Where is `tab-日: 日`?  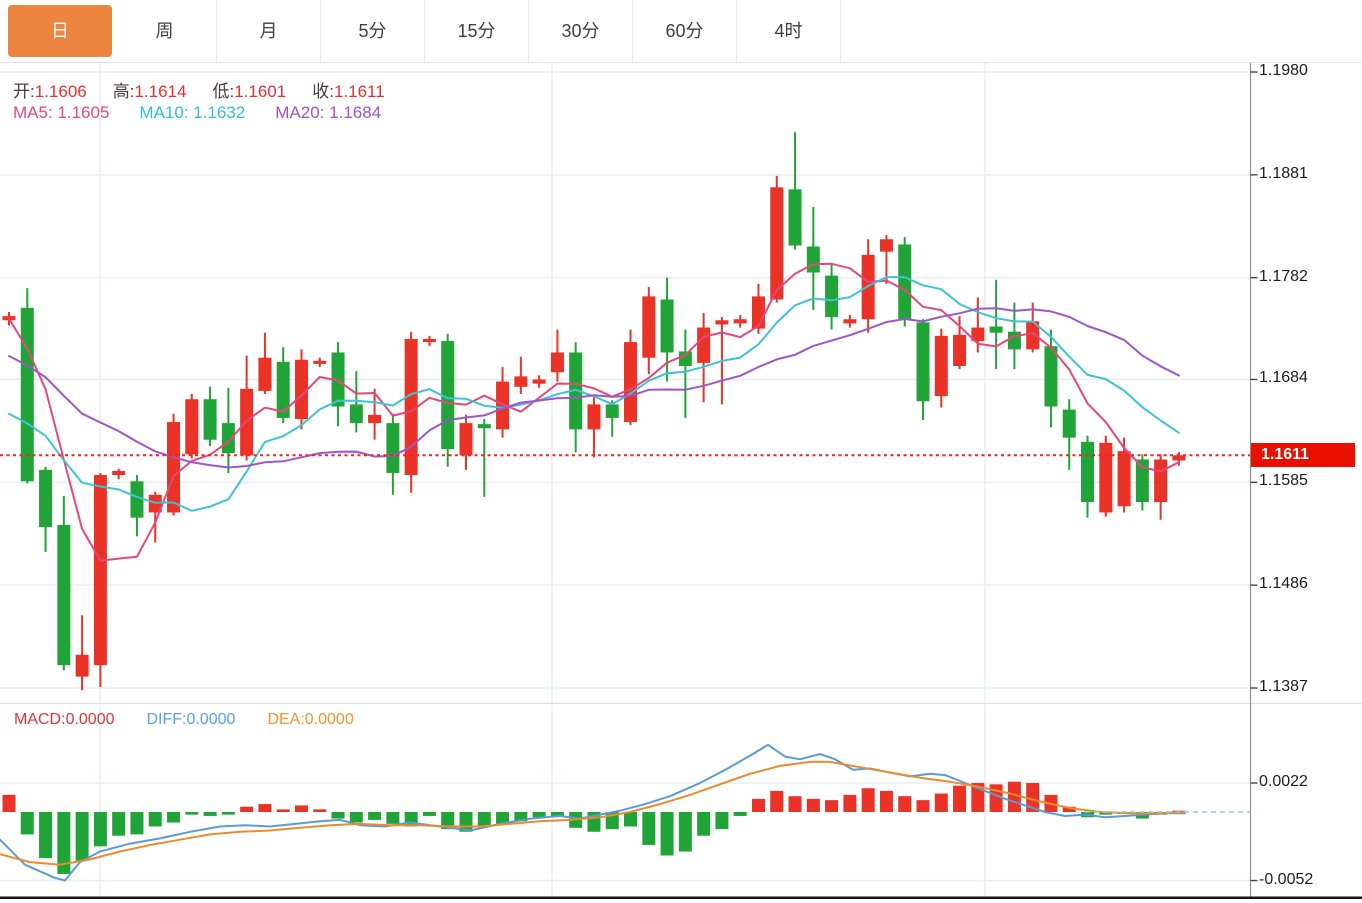 tab-日: 日 is located at coordinates (60, 31).